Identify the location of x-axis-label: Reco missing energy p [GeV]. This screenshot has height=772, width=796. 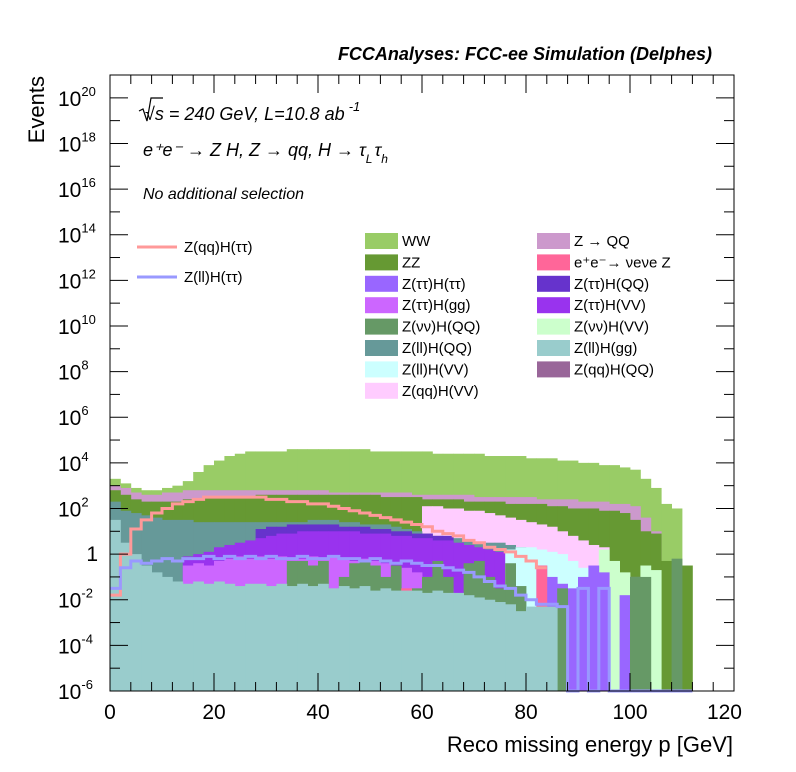
(590, 744).